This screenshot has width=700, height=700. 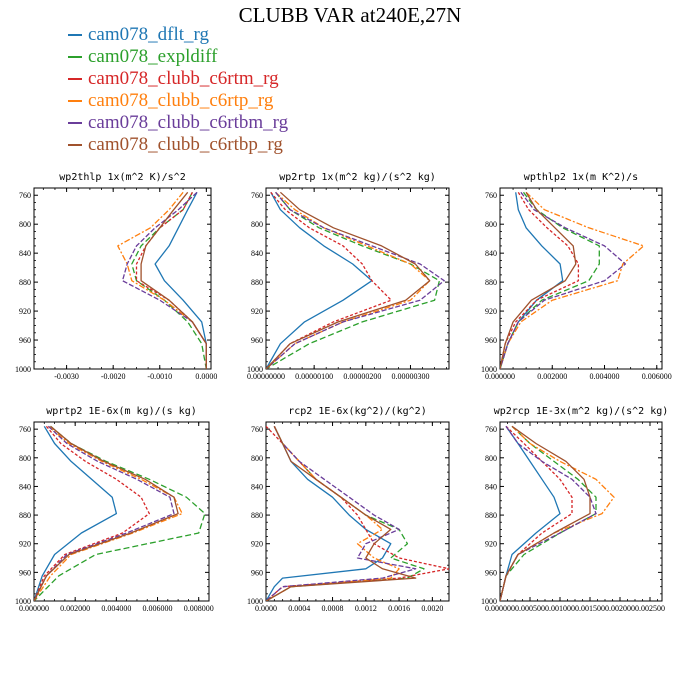 What do you see at coordinates (357, 177) in the screenshot?
I see `panel-title: wp2rtp 1x(m^2 kg)/(s^2 kg)` at bounding box center [357, 177].